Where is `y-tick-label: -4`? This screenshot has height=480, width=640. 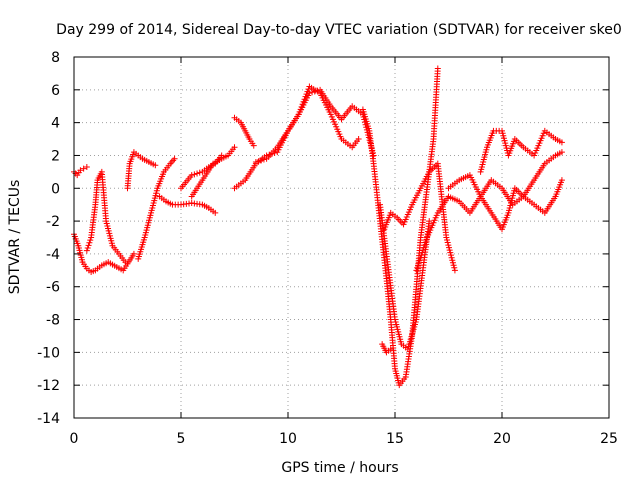 y-tick-label: -4 is located at coordinates (53, 255).